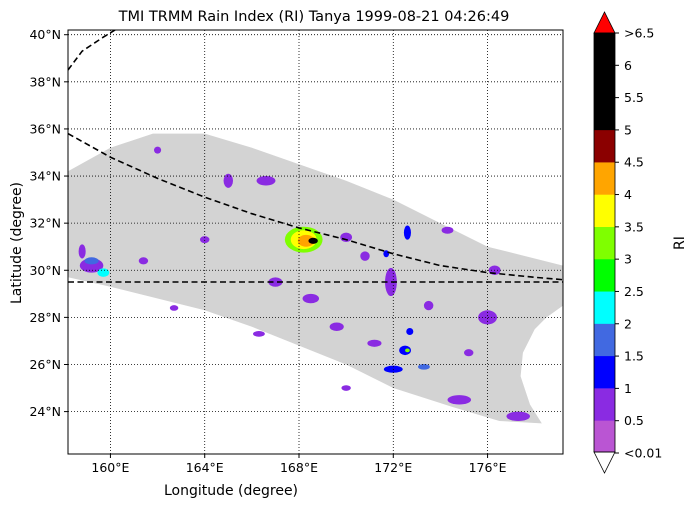  I want to click on colorbar-tick-label-10: 1.5, so click(634, 356).